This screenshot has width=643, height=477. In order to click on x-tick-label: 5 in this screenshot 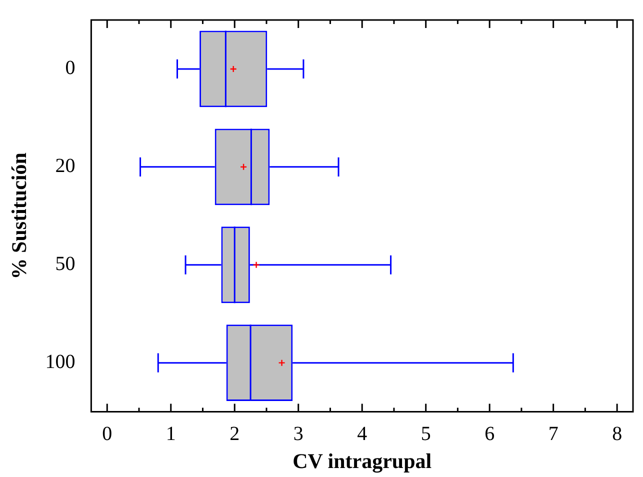, I will do `click(425, 434)`.